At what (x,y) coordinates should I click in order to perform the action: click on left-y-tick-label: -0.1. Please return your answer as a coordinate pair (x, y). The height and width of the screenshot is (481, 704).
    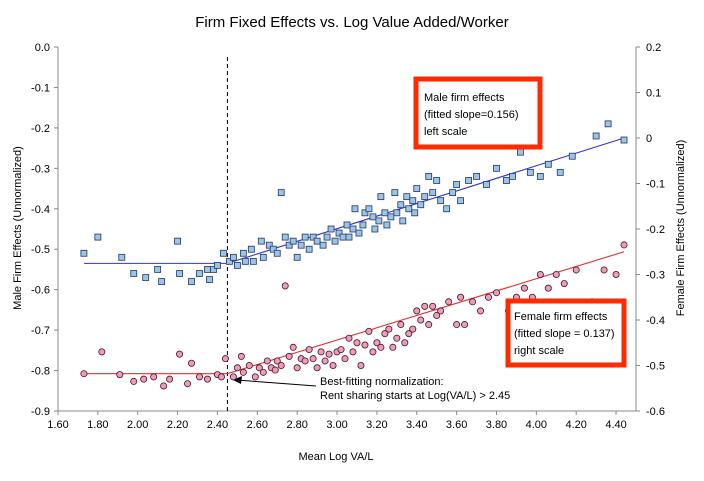
    Looking at the image, I should click on (40, 88).